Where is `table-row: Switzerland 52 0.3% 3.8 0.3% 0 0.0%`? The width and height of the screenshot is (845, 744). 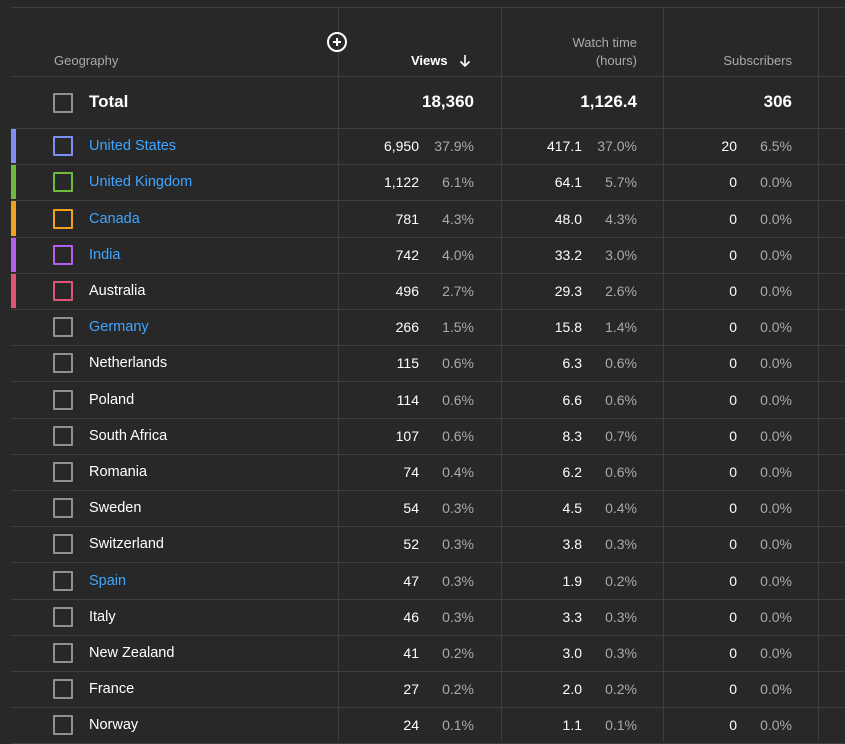 table-row: Switzerland 52 0.3% 3.8 0.3% 0 0.0% is located at coordinates (422, 544).